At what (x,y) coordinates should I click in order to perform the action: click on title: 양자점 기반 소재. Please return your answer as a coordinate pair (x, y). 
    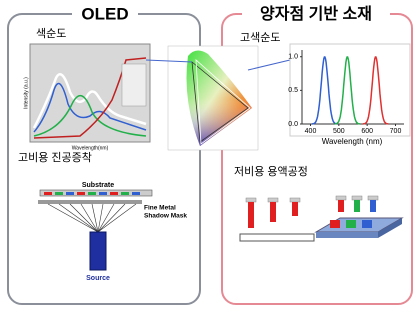
    Looking at the image, I should click on (316, 13).